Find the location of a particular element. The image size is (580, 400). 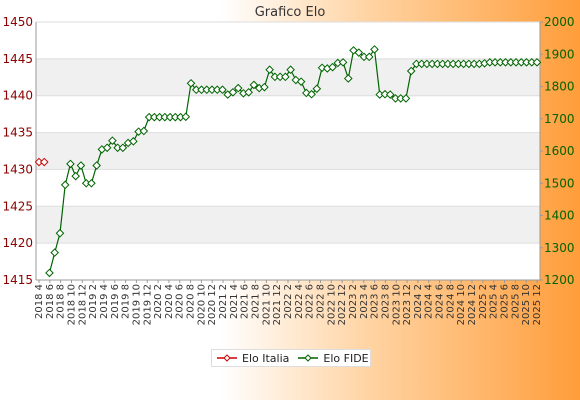

x-tick-label: 2021 4 is located at coordinates (234, 301).